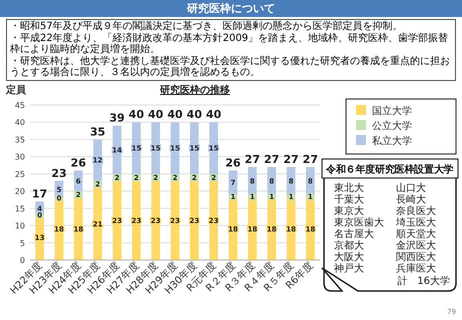  I want to click on text: 東北大, so click(349, 188).